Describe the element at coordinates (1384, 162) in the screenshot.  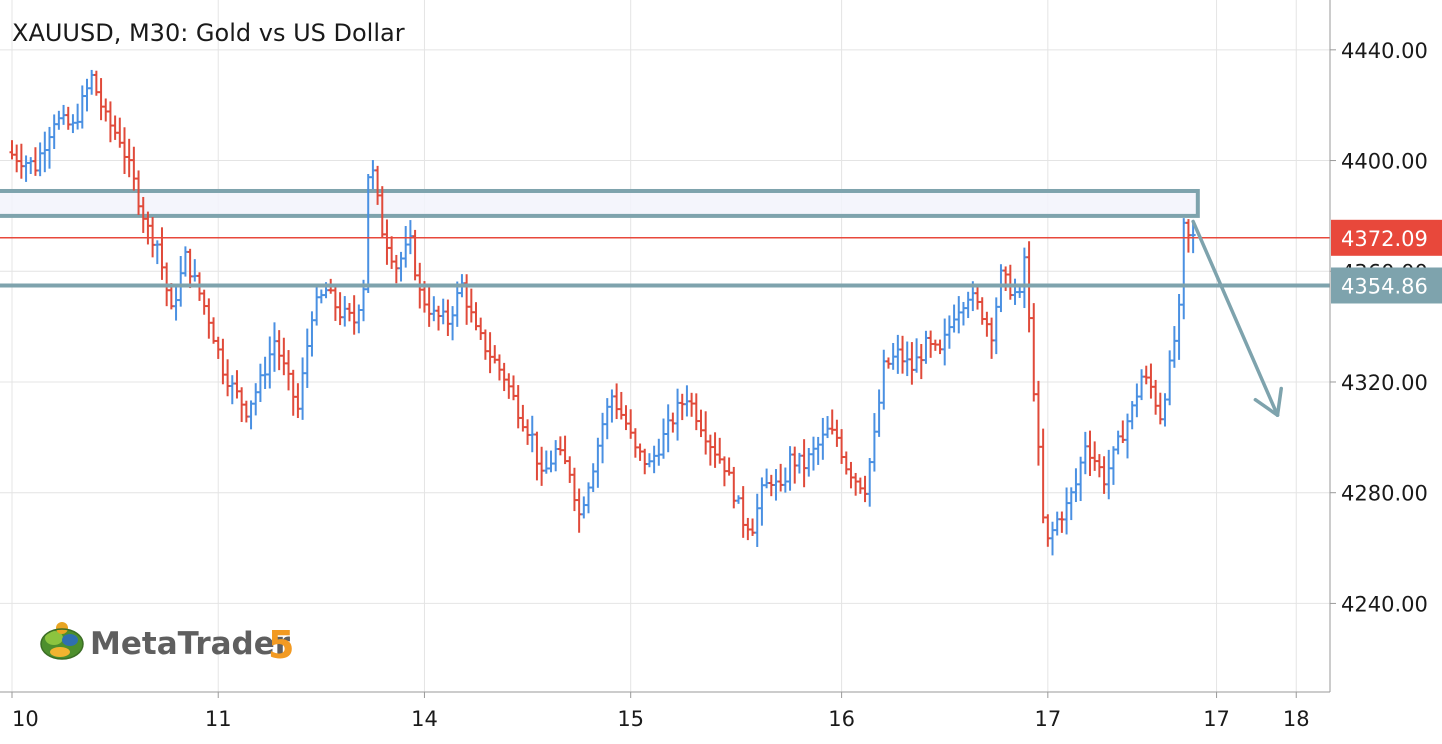
I see `y-tick-label: 4400.00` at that location.